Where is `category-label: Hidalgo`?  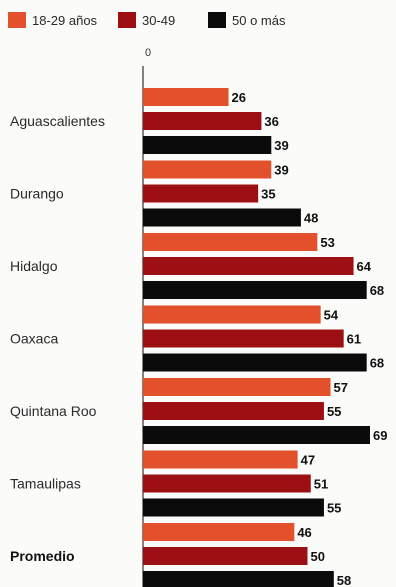
category-label: Hidalgo is located at coordinates (34, 266).